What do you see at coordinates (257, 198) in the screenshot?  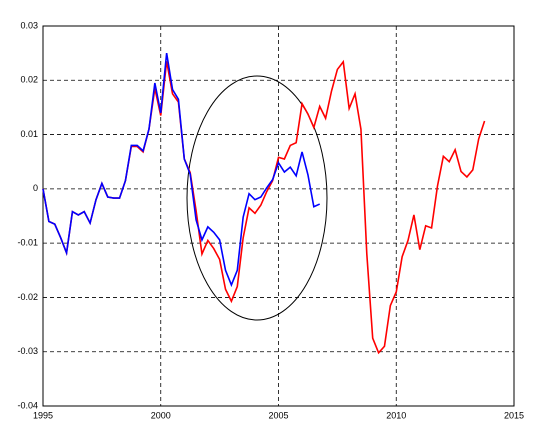 I see `highlight-ellipse` at bounding box center [257, 198].